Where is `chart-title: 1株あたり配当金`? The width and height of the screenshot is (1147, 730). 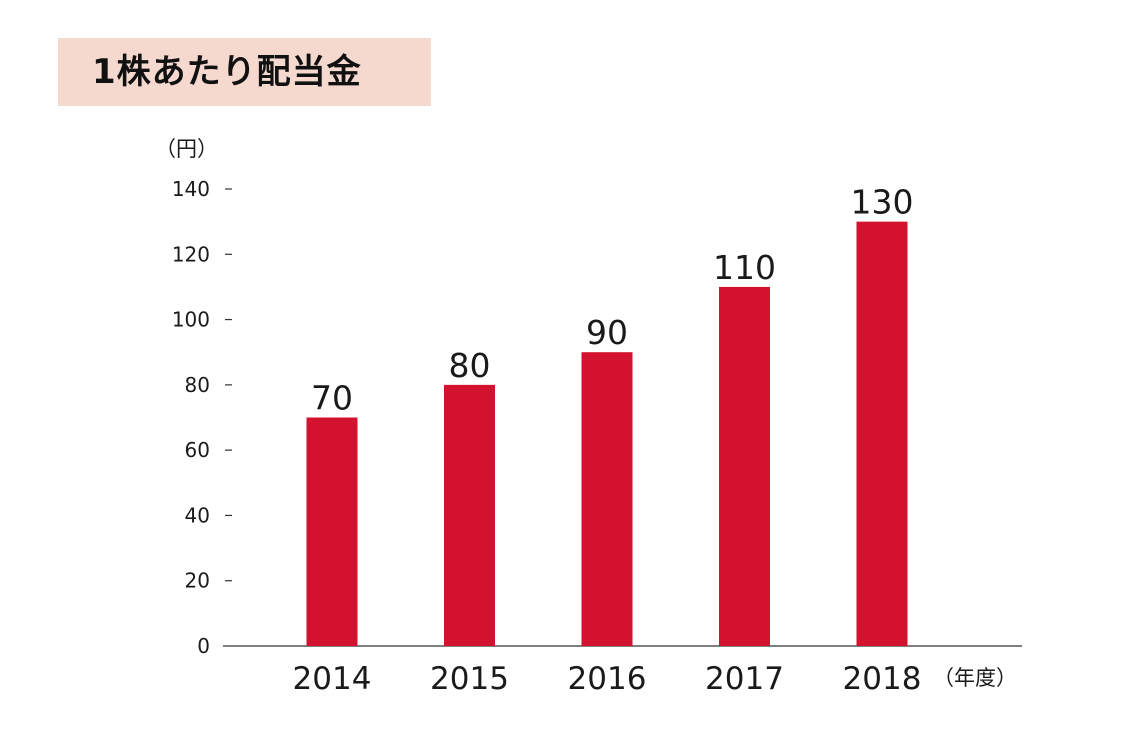
chart-title: 1株あたり配当金 is located at coordinates (227, 72).